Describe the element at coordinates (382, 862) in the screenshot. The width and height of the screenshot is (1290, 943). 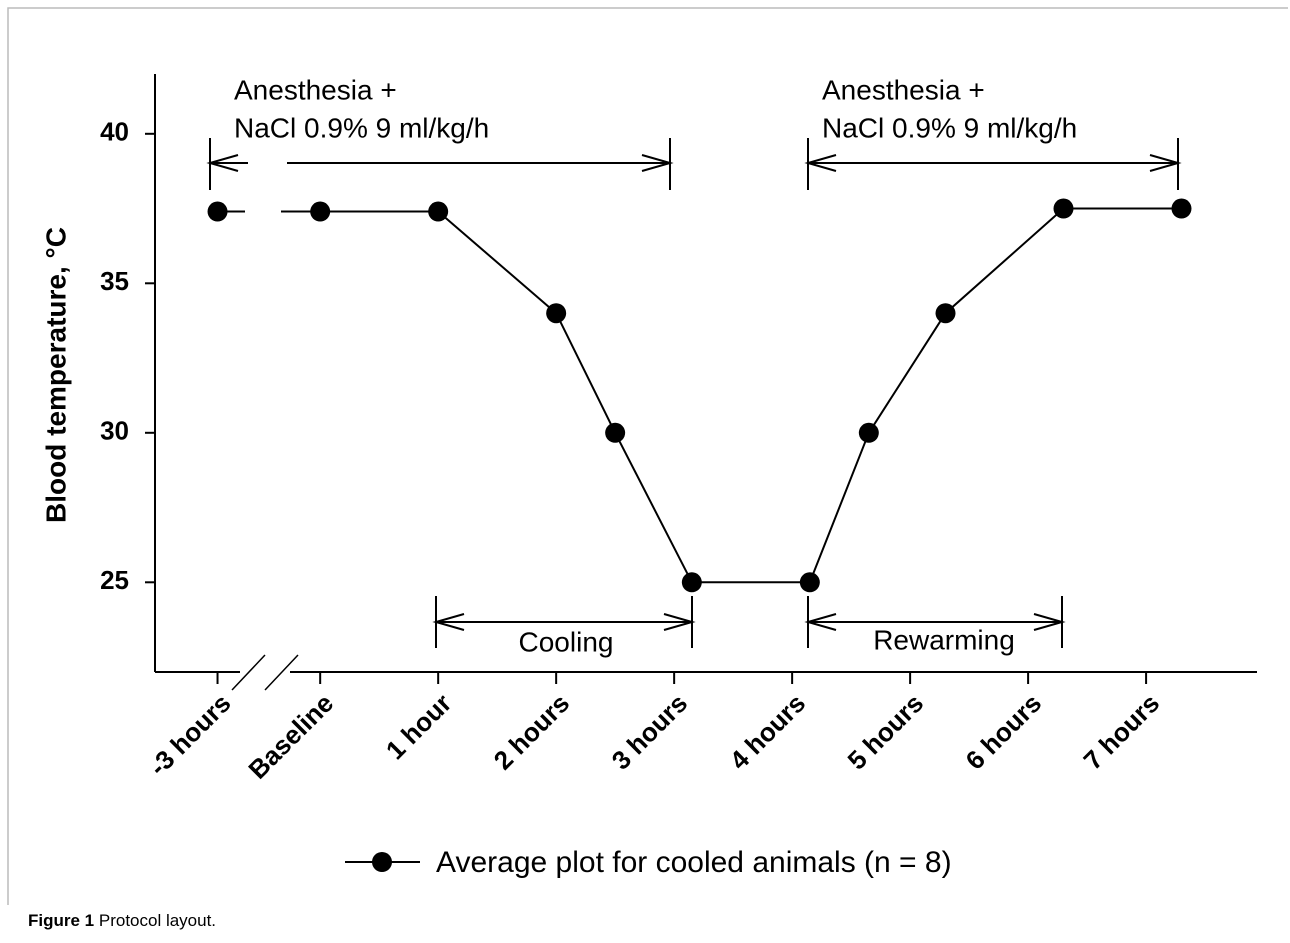
I see `legend-marker` at that location.